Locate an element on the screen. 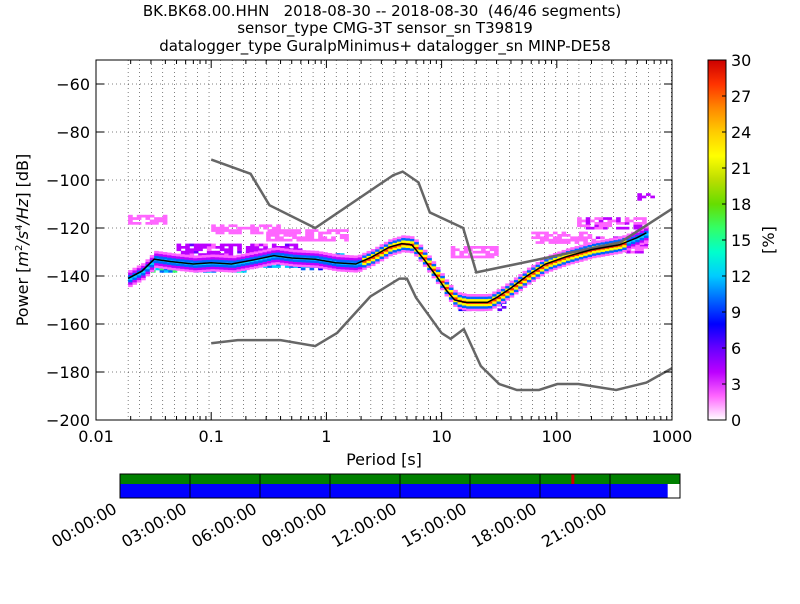 The image size is (800, 604). histogram-cells is located at coordinates (391, 252).